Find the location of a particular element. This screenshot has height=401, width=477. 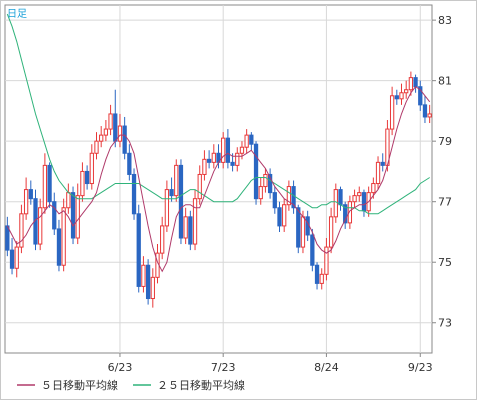

x-tick-label: 8/24 is located at coordinates (326, 367).